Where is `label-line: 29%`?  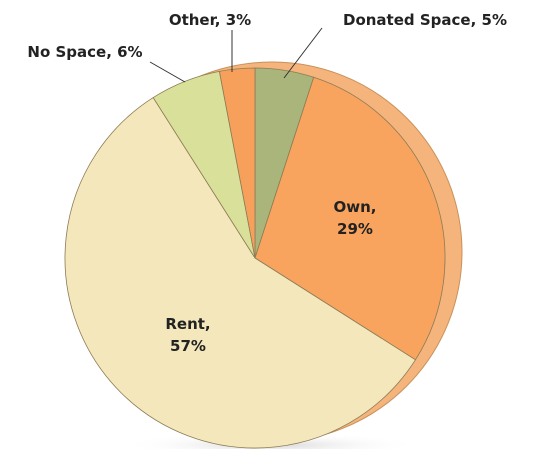
label-line: 29% is located at coordinates (355, 229).